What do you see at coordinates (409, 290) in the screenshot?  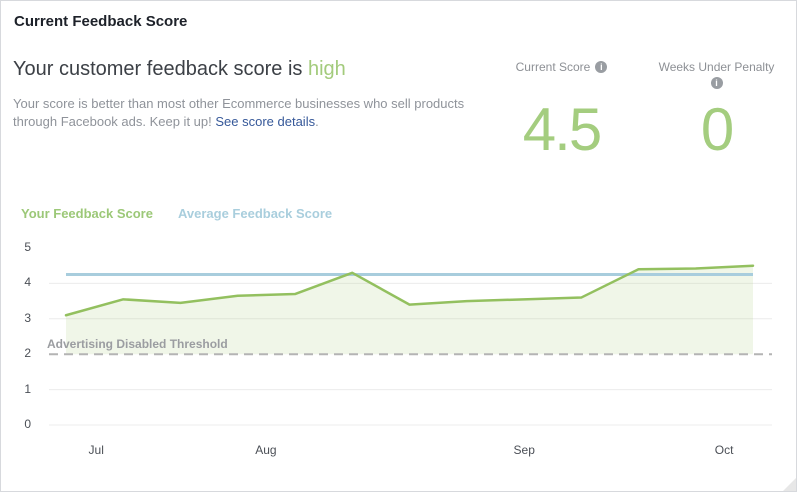 I see `your-feedback-score-line` at bounding box center [409, 290].